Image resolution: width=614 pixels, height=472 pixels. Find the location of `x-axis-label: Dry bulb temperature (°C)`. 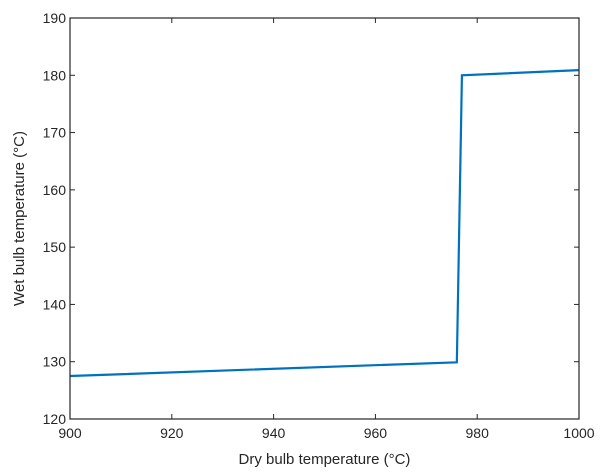

x-axis-label: Dry bulb temperature (°C) is located at coordinates (325, 459).